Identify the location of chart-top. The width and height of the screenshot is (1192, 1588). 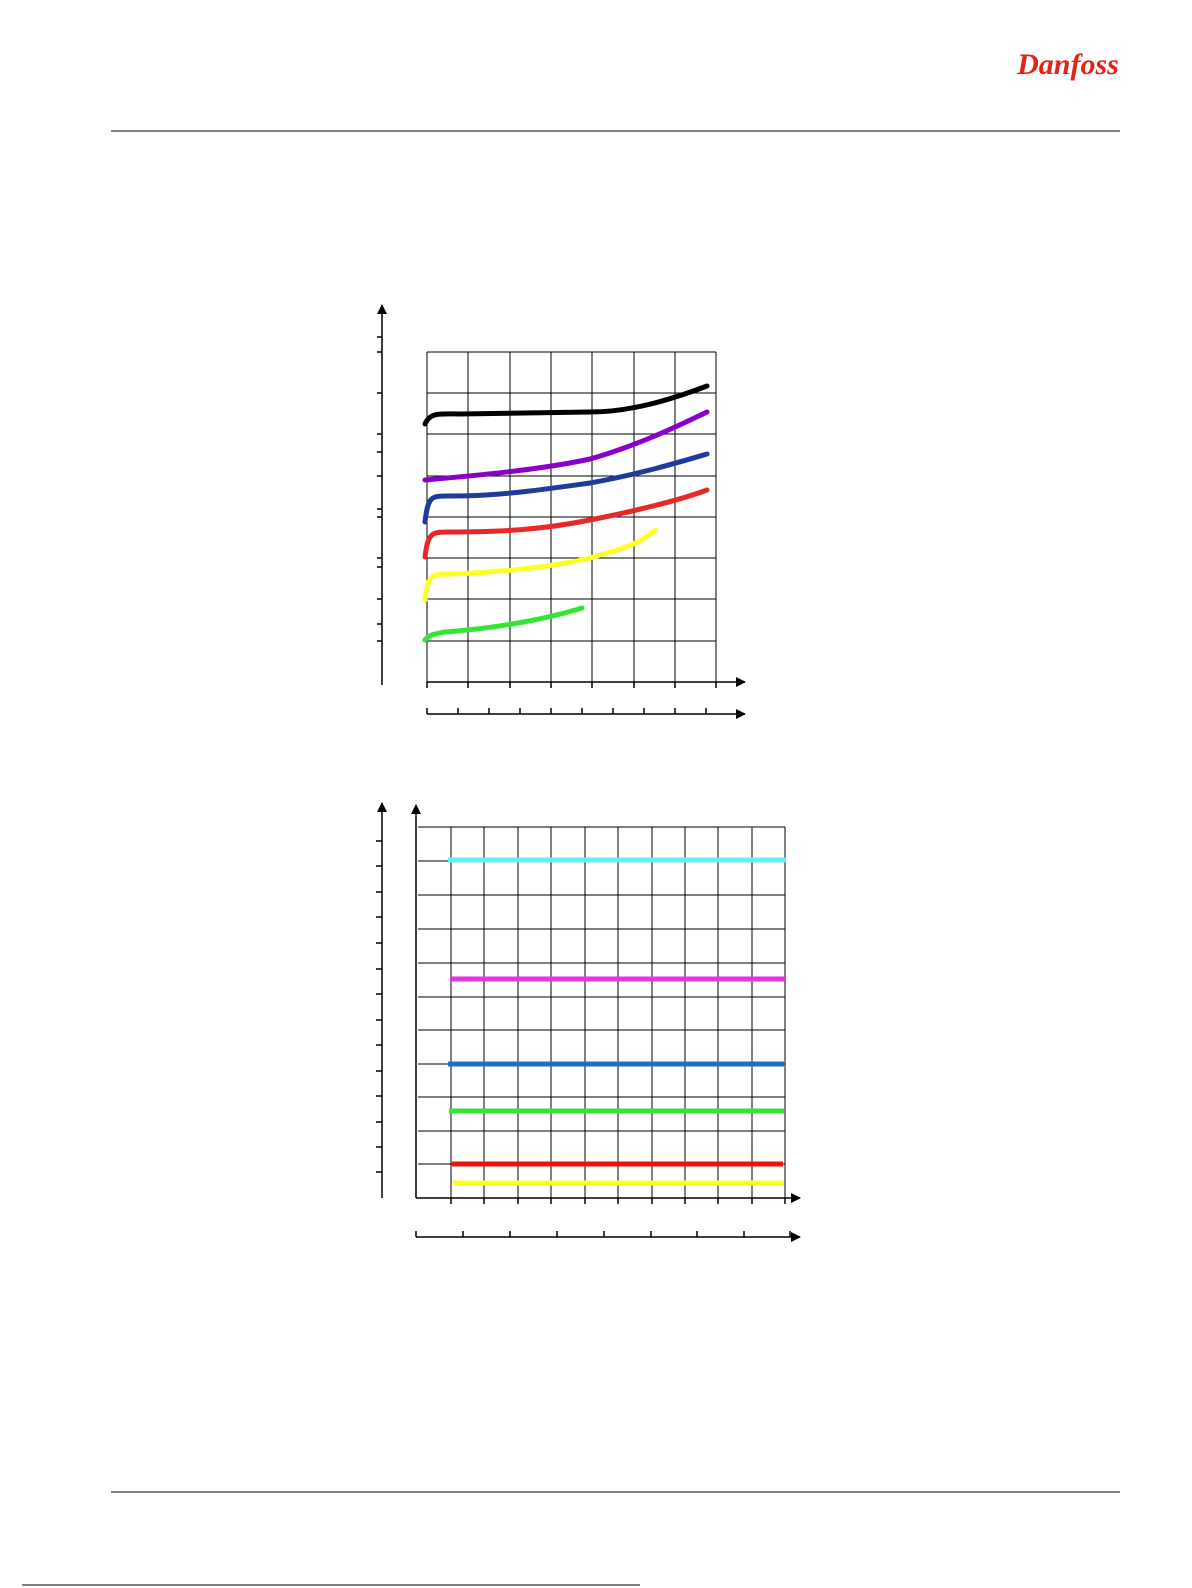
(561, 511).